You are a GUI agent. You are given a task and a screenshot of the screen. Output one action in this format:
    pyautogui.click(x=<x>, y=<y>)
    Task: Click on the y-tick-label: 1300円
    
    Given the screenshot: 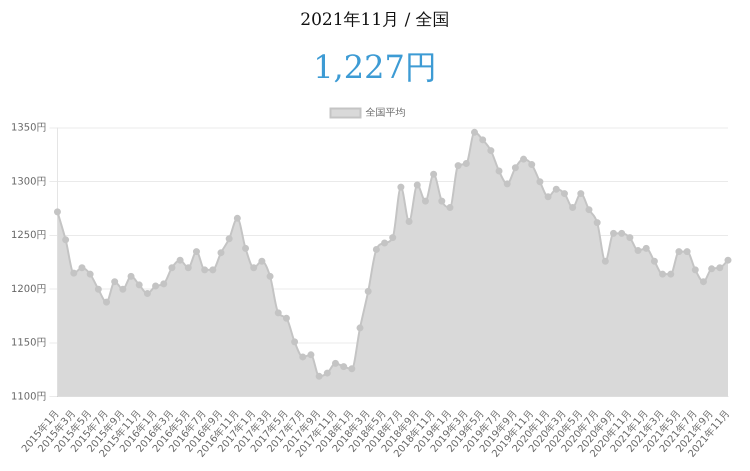 What is the action you would take?
    pyautogui.click(x=28, y=182)
    